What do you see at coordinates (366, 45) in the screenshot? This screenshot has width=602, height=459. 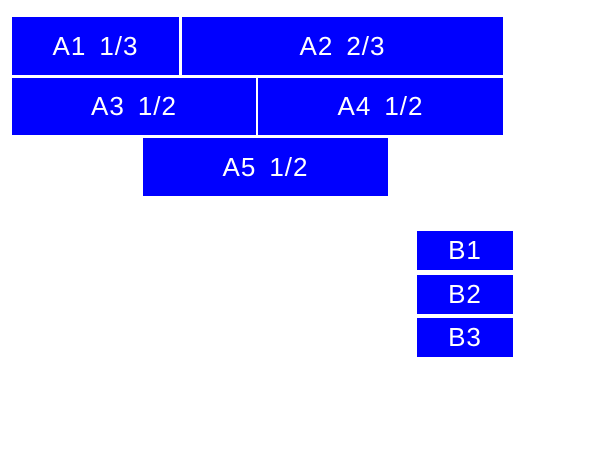 I see `box-a2-fraction: 2/3` at bounding box center [366, 45].